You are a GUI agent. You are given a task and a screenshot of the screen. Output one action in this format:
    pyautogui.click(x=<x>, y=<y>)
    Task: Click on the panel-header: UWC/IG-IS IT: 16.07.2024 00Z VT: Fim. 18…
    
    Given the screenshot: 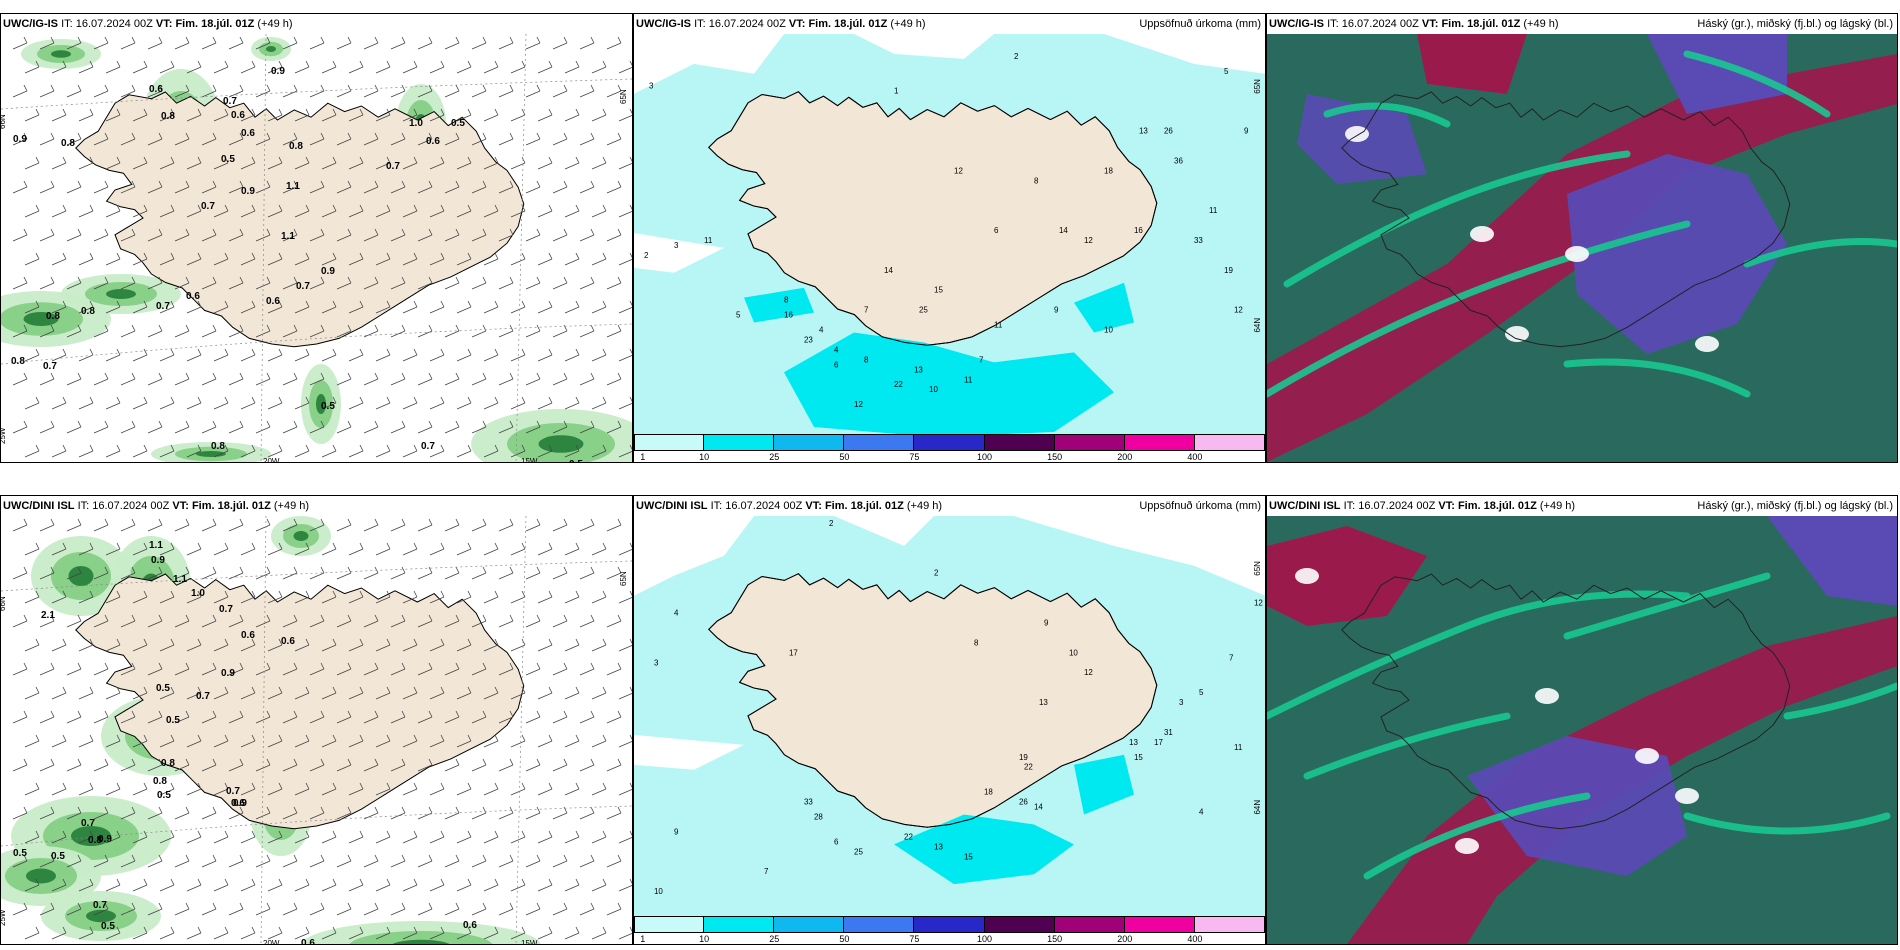 What is the action you would take?
    pyautogui.click(x=1582, y=24)
    